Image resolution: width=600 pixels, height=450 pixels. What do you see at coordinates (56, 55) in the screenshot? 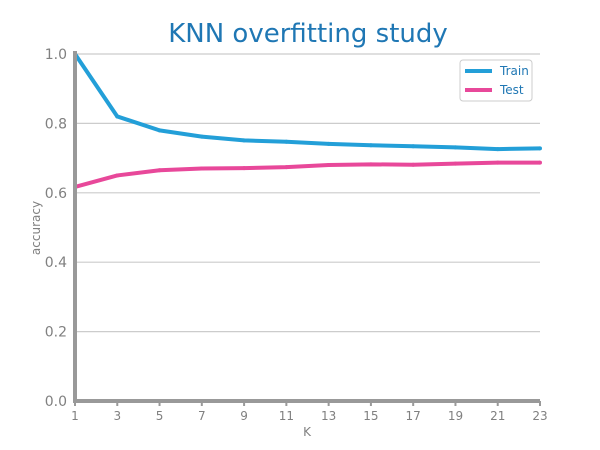
I see `y-tick-label: 1.0` at bounding box center [56, 55].